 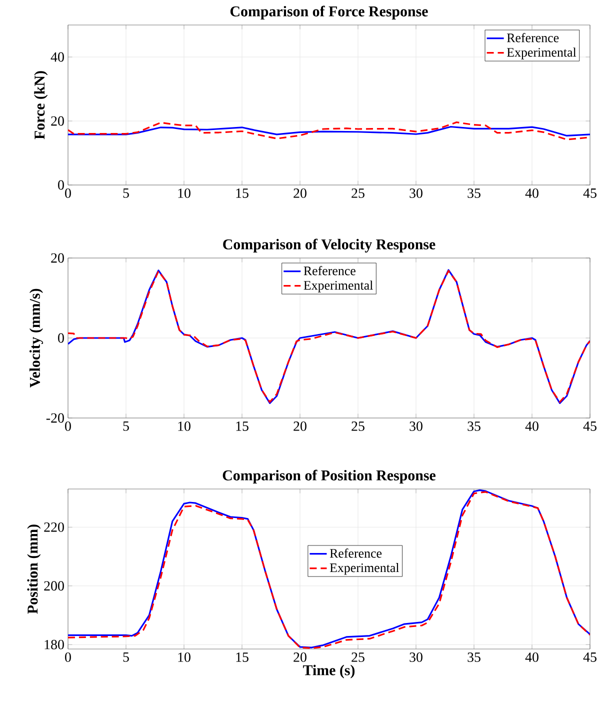 I want to click on y-tick-label: 220, so click(x=54, y=527).